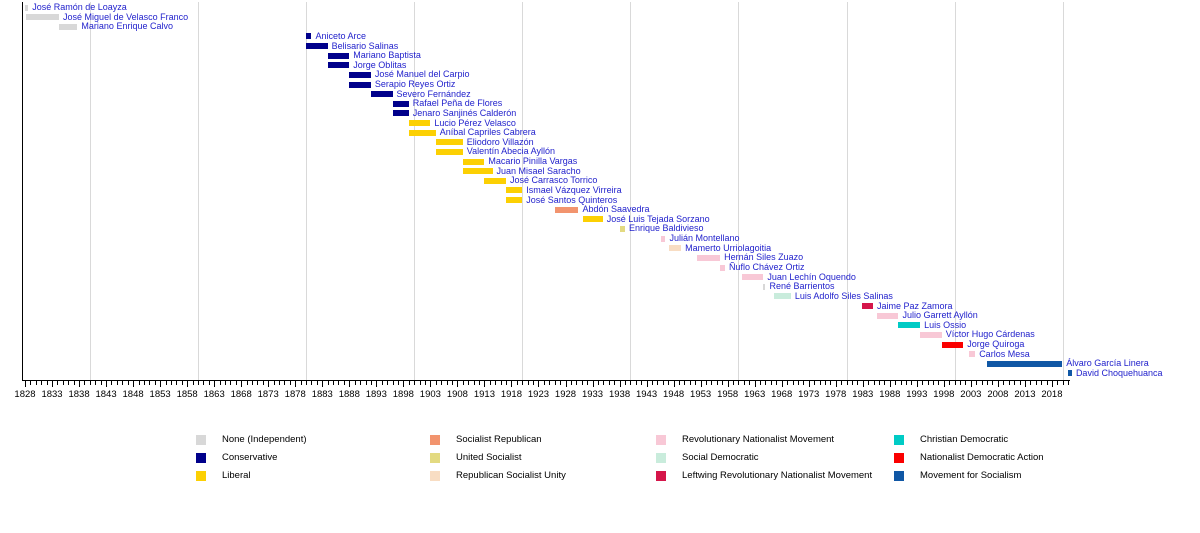 The height and width of the screenshot is (533, 1200). Describe the element at coordinates (842, 383) in the screenshot. I see `axis-tick-1979` at that location.